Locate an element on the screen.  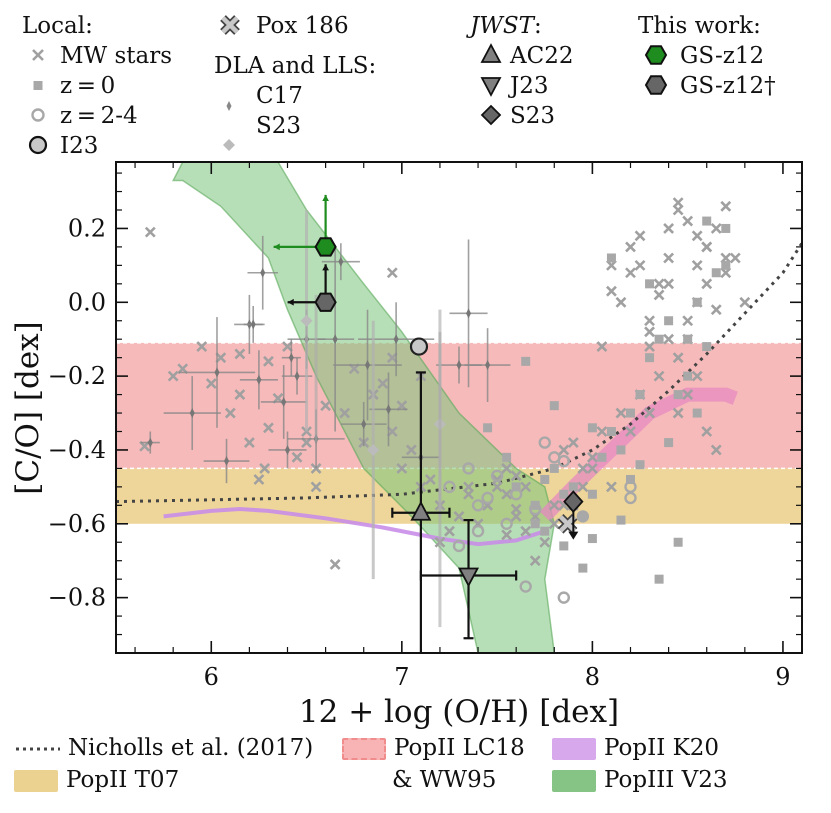
legend-j23-label: J23 is located at coordinates (529, 86).